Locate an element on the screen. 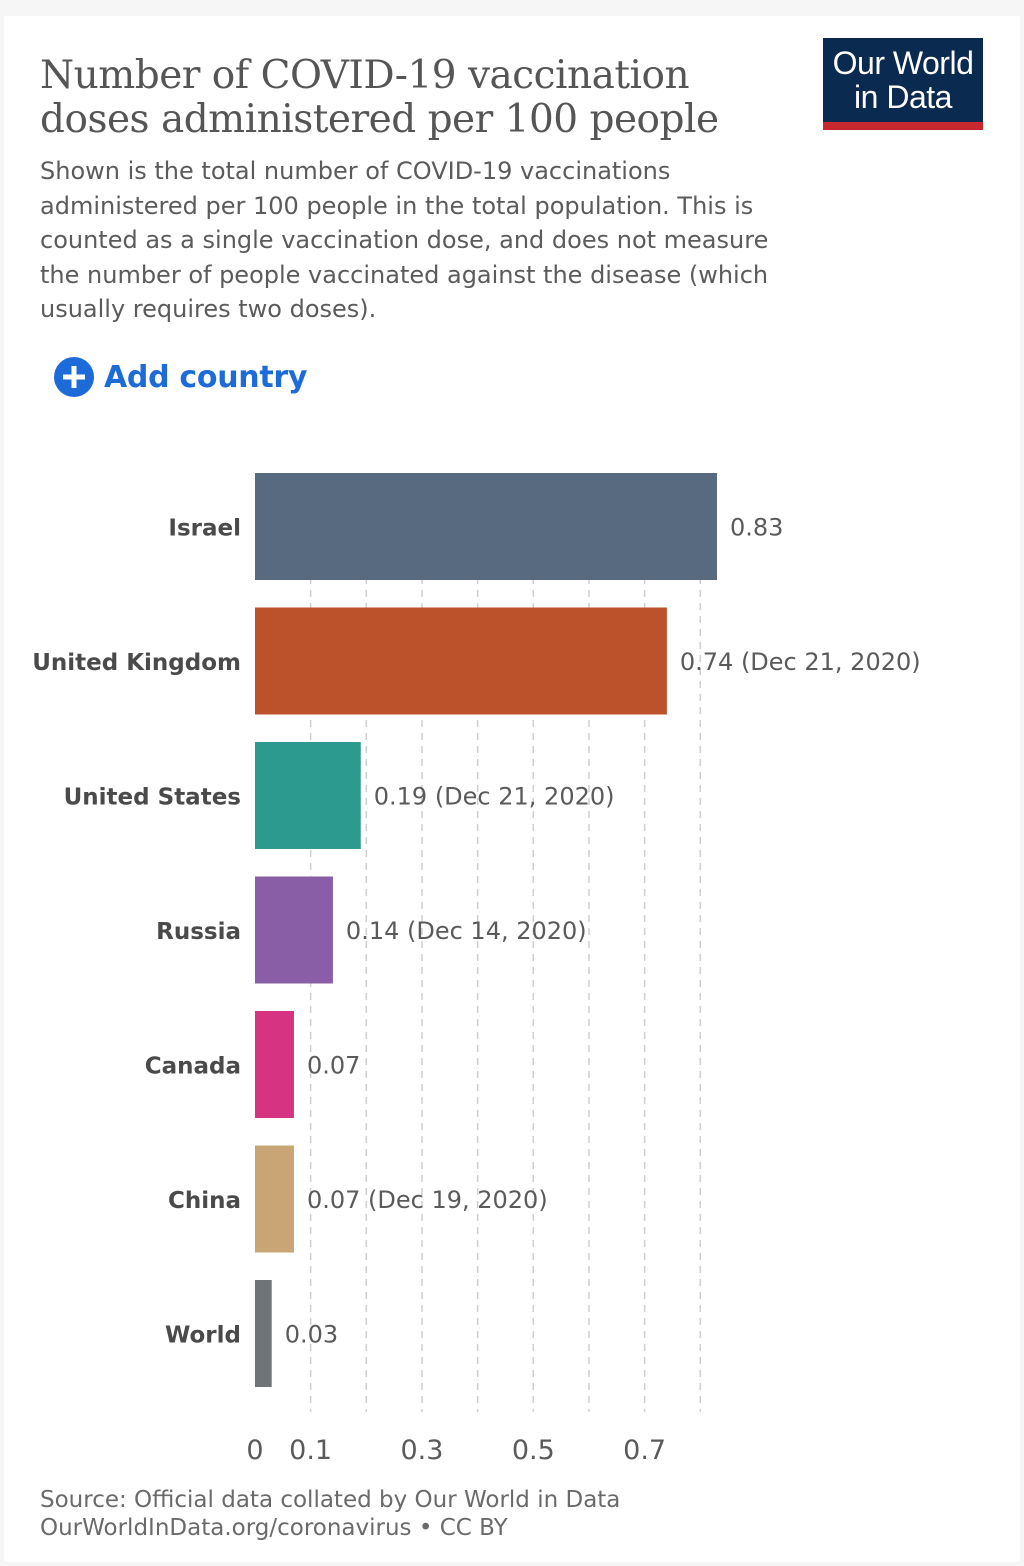 The height and width of the screenshot is (1566, 1024). value-label-2: 0.19 (Dec 21, 2020) is located at coordinates (494, 797).